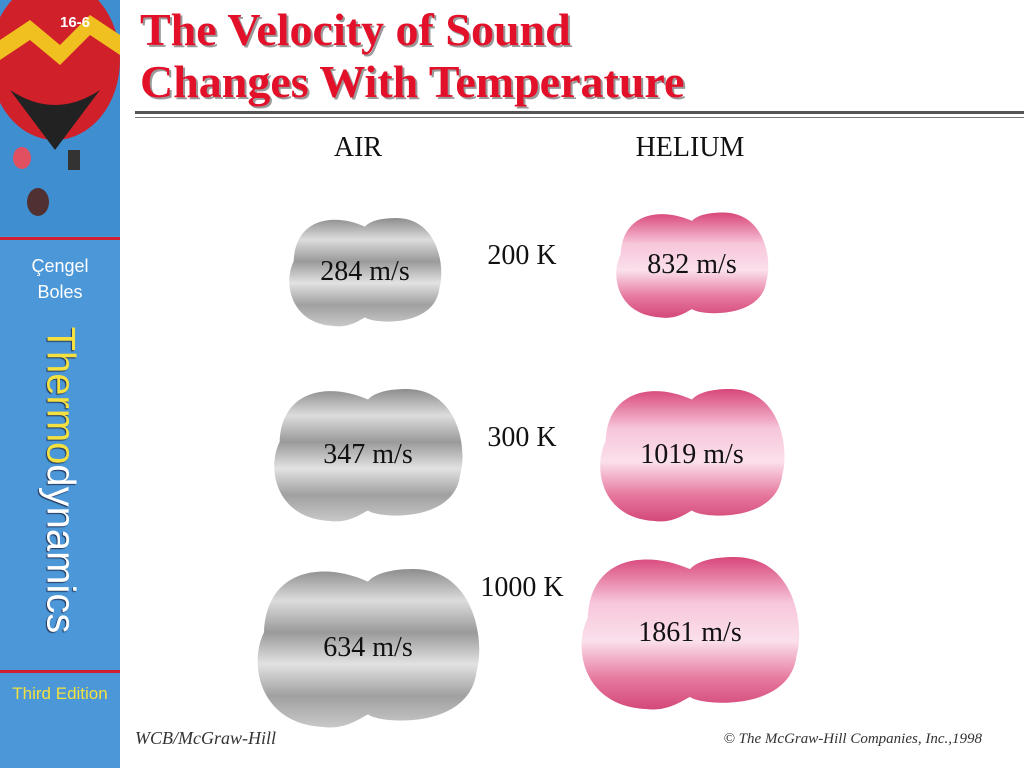 This screenshot has height=768, width=1024. Describe the element at coordinates (60, 118) in the screenshot. I see `balloon-art` at that location.